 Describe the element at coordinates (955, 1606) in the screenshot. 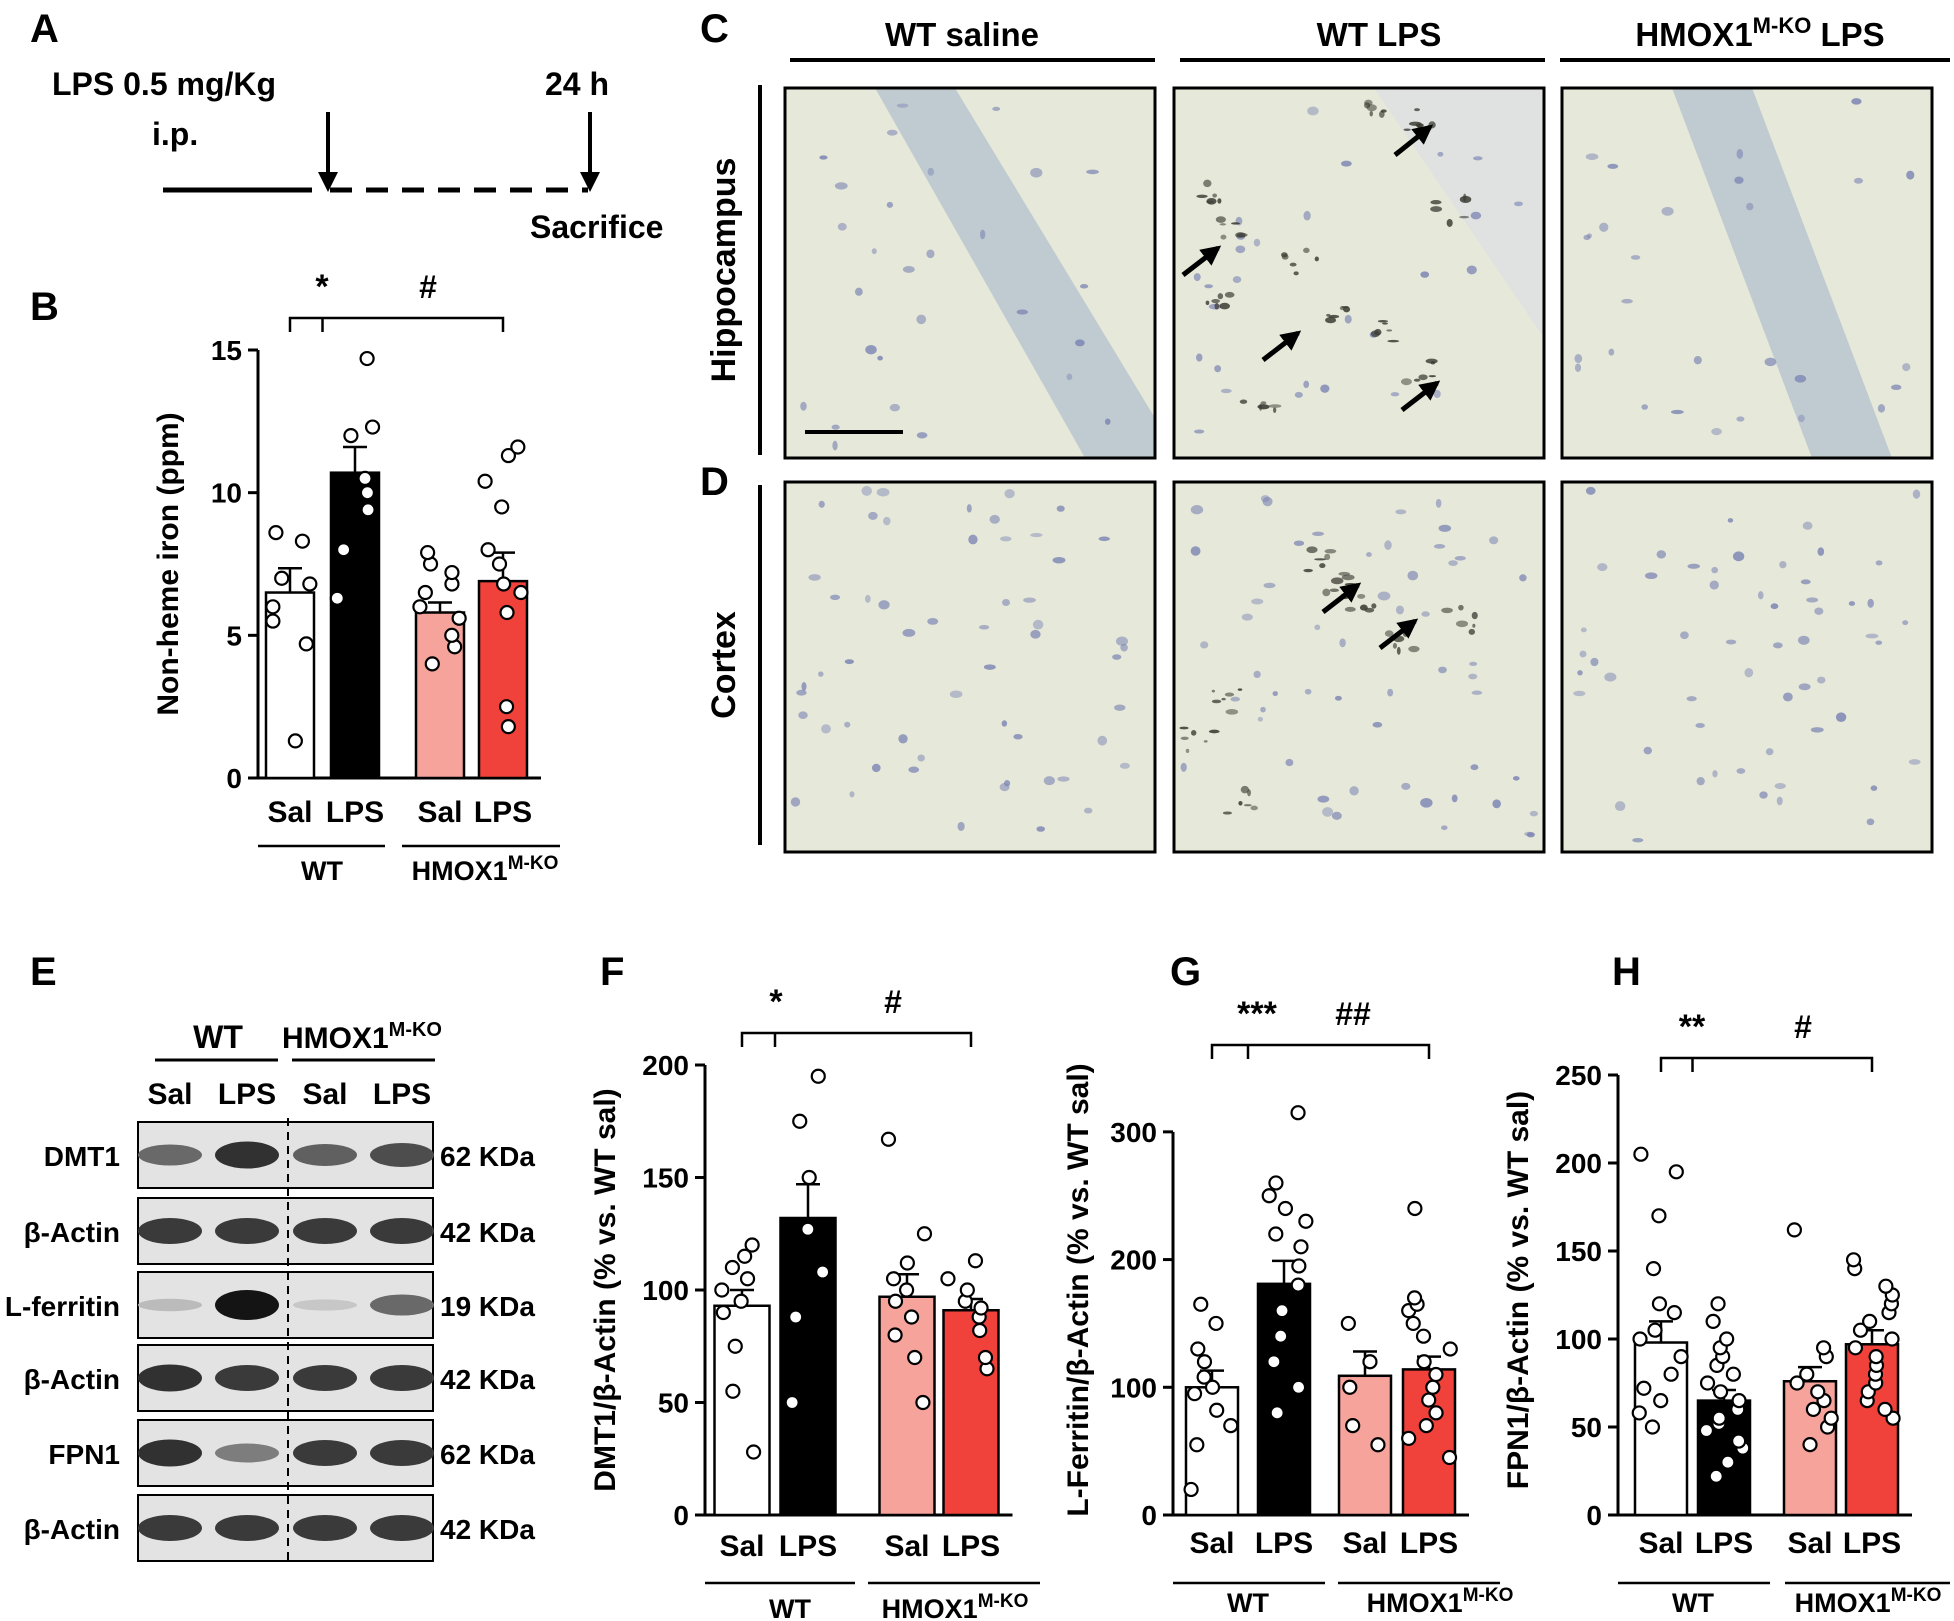

I see `group-label-ko: HMOX1M-KO` at that location.